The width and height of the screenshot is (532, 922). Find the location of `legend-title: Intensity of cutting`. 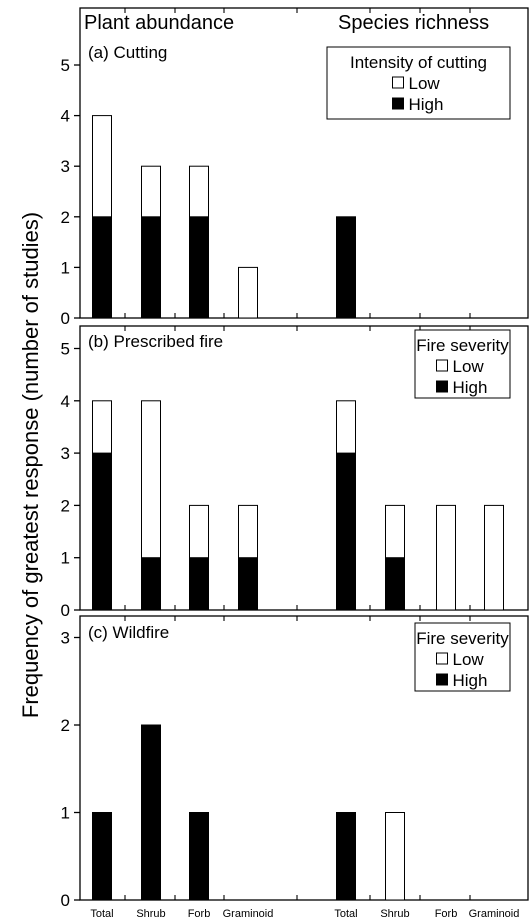

legend-title: Intensity of cutting is located at coordinates (418, 62).